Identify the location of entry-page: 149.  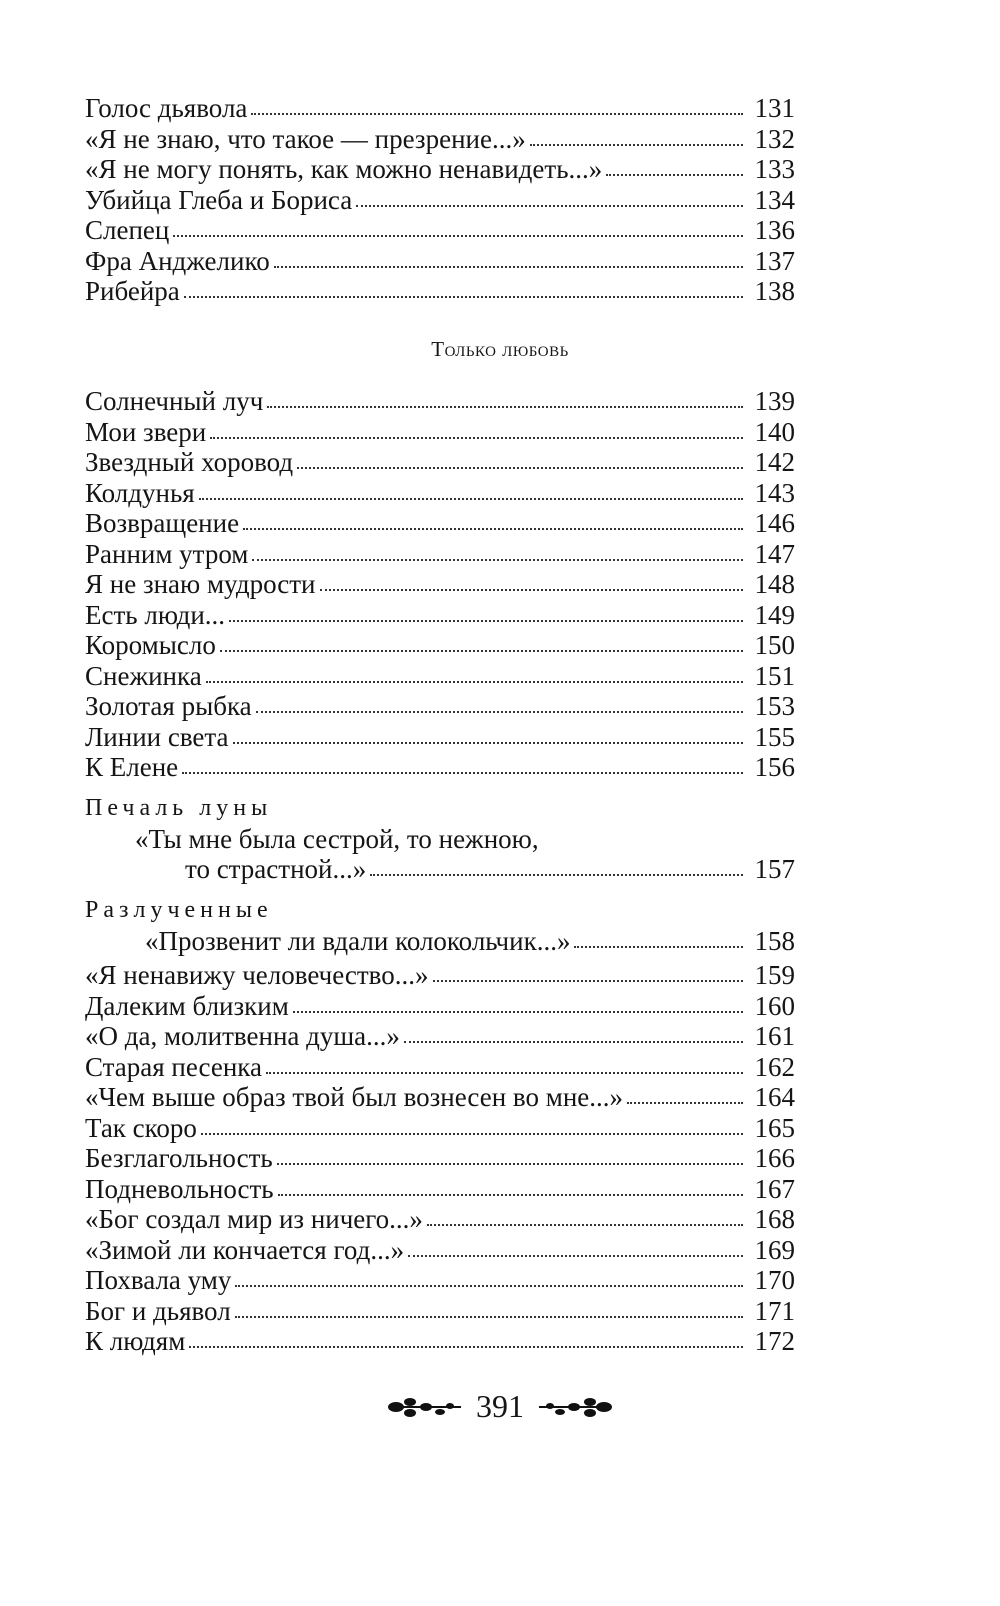
(775, 614).